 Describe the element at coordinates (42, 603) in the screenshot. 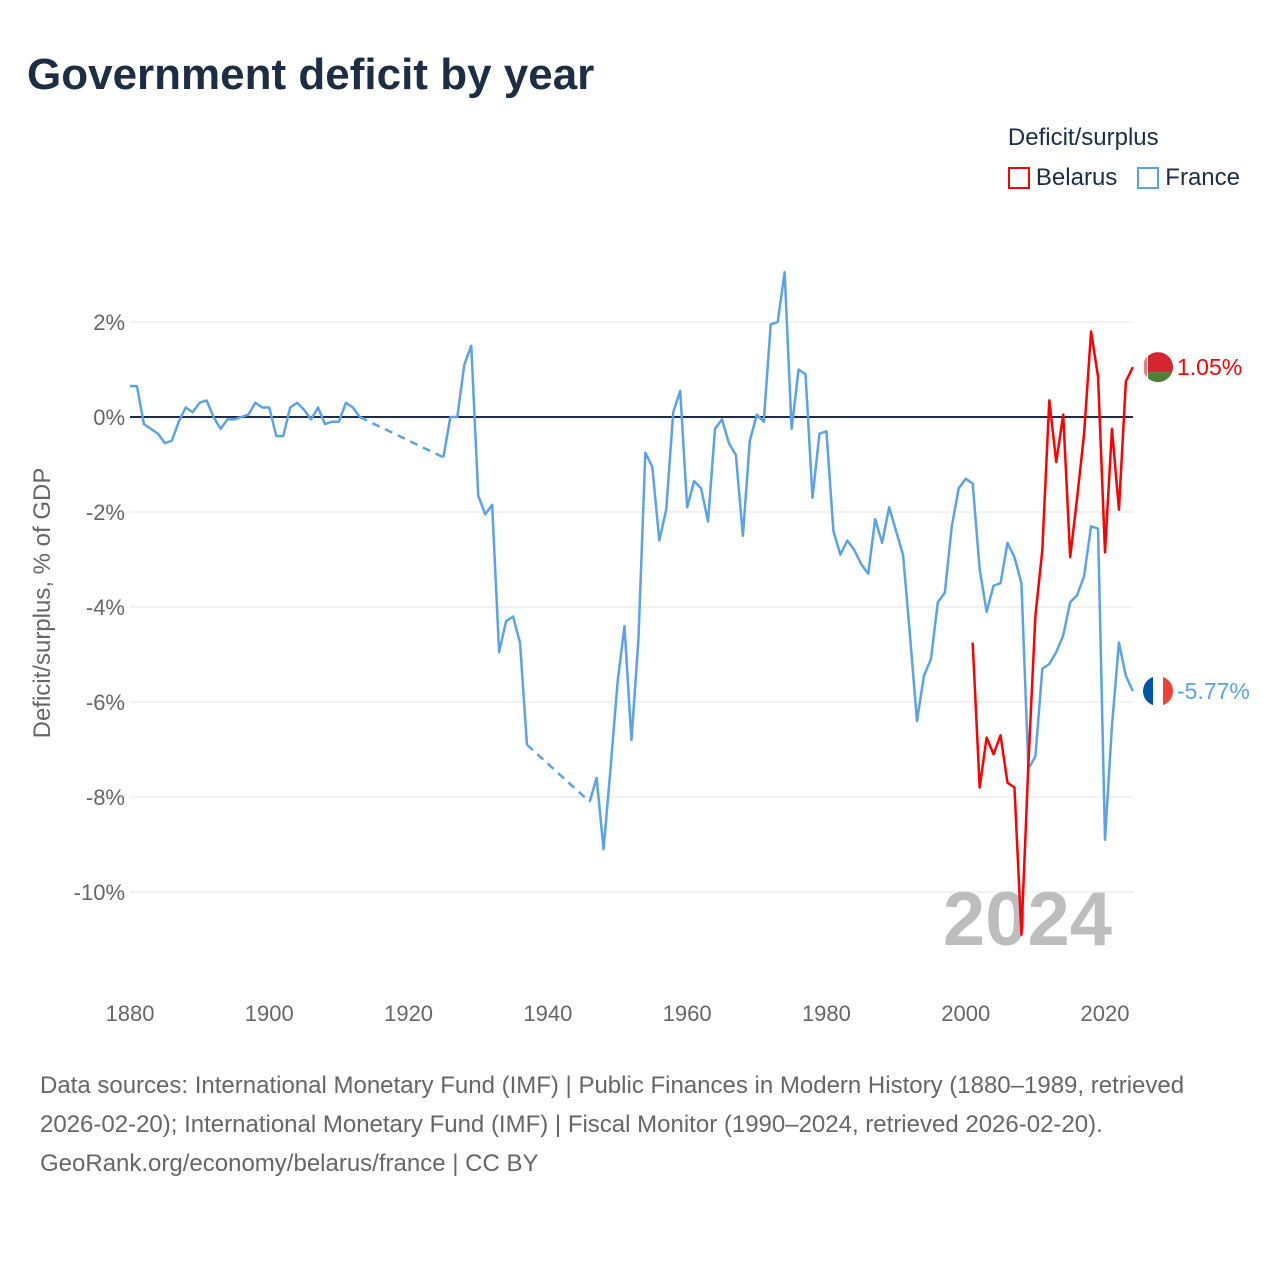

I see `y-axis-label: Deficit/surplus, % of GDP` at that location.